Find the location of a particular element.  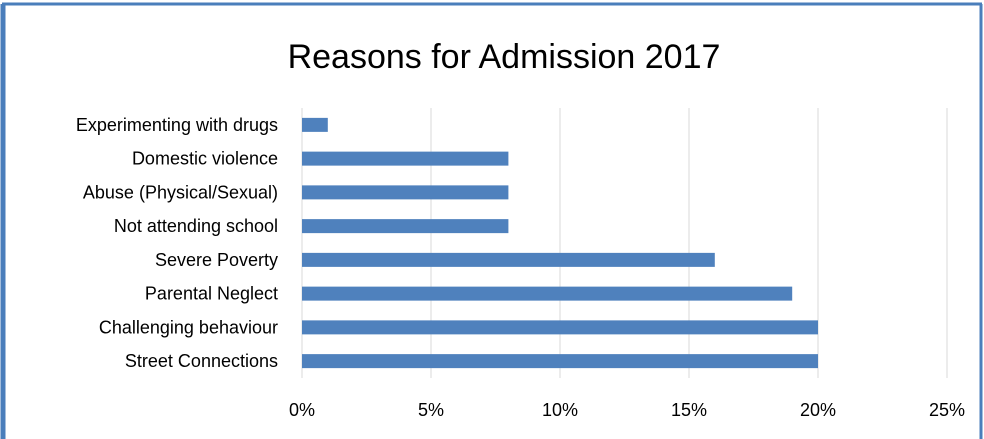

x-tick-label: 20% is located at coordinates (818, 410).